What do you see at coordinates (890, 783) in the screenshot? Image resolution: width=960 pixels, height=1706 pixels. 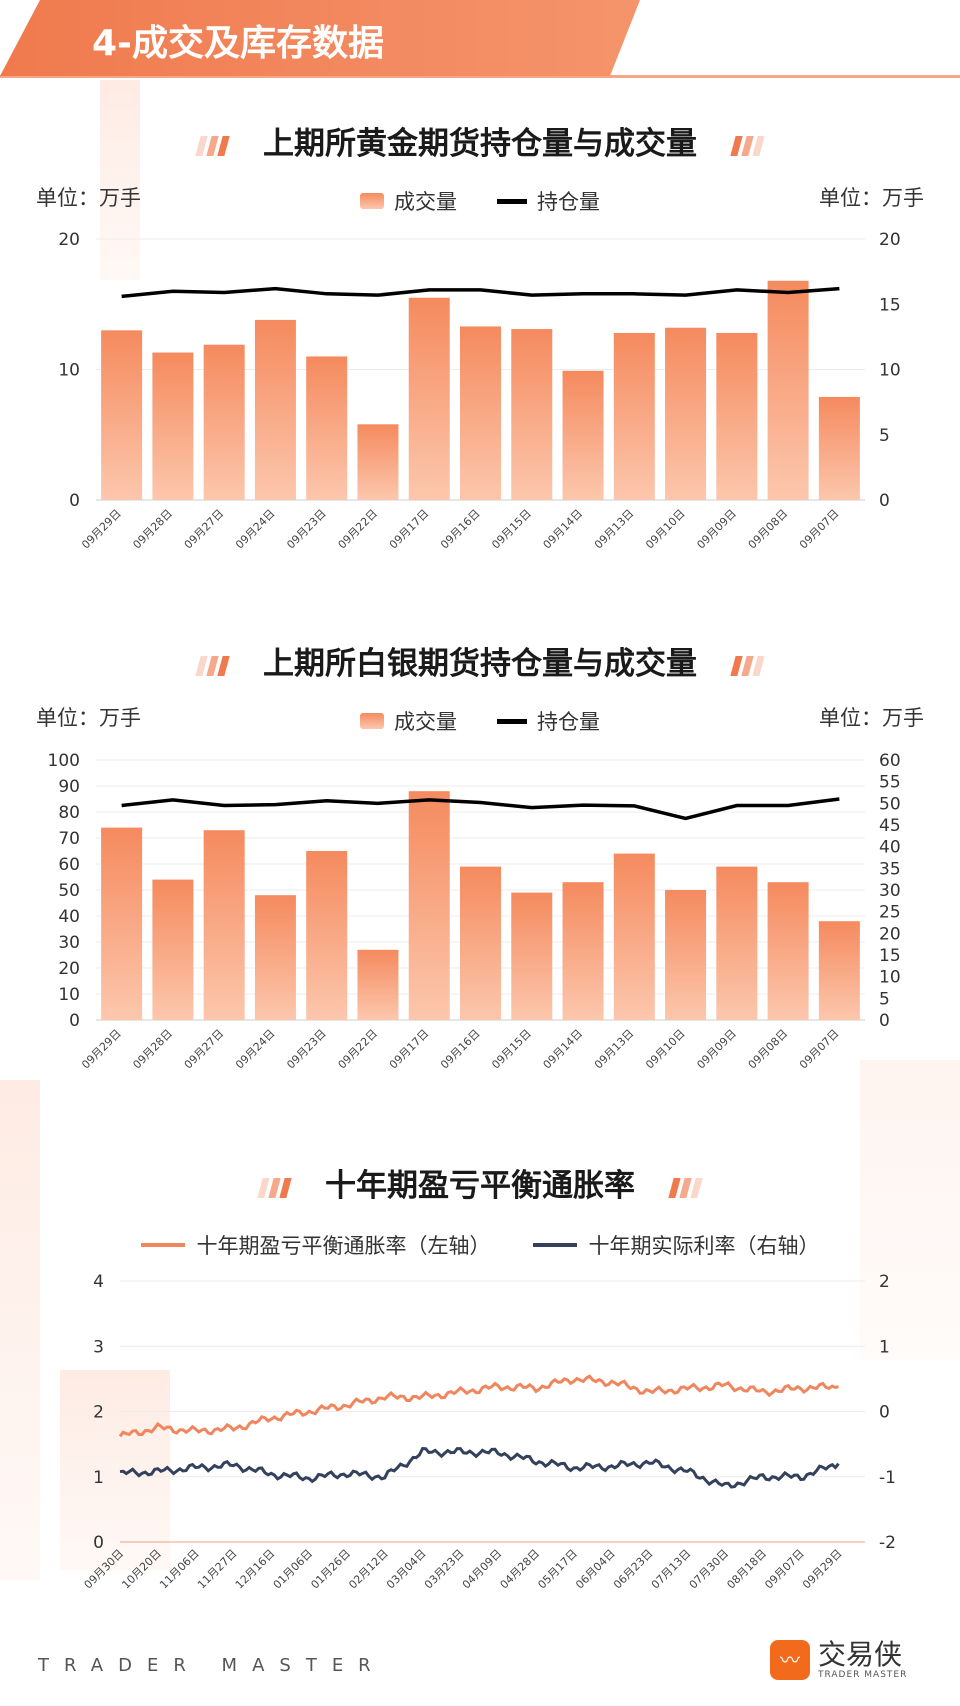 I see `y-tick-right: 55` at bounding box center [890, 783].